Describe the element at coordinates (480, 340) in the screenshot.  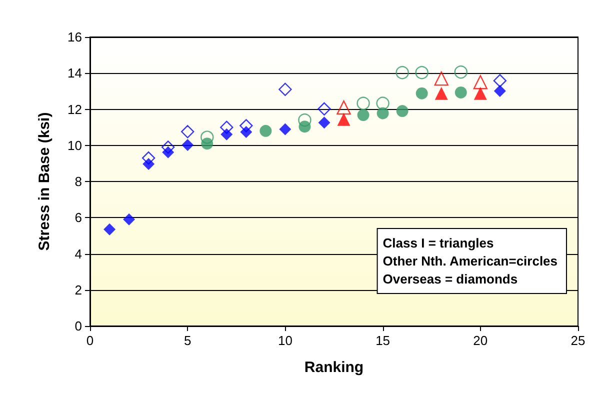
I see `x-tick-label: 20` at that location.